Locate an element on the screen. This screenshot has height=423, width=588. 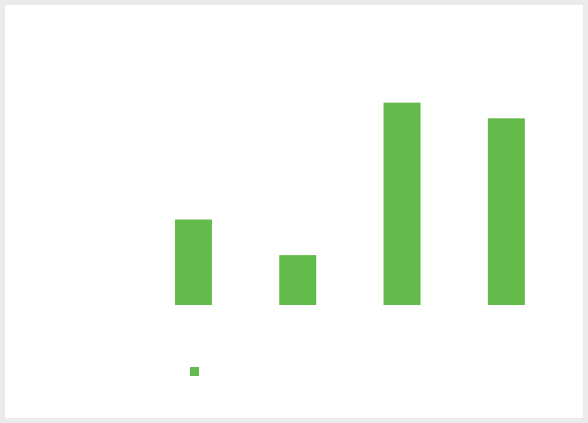
legend-swatch is located at coordinates (194, 371).